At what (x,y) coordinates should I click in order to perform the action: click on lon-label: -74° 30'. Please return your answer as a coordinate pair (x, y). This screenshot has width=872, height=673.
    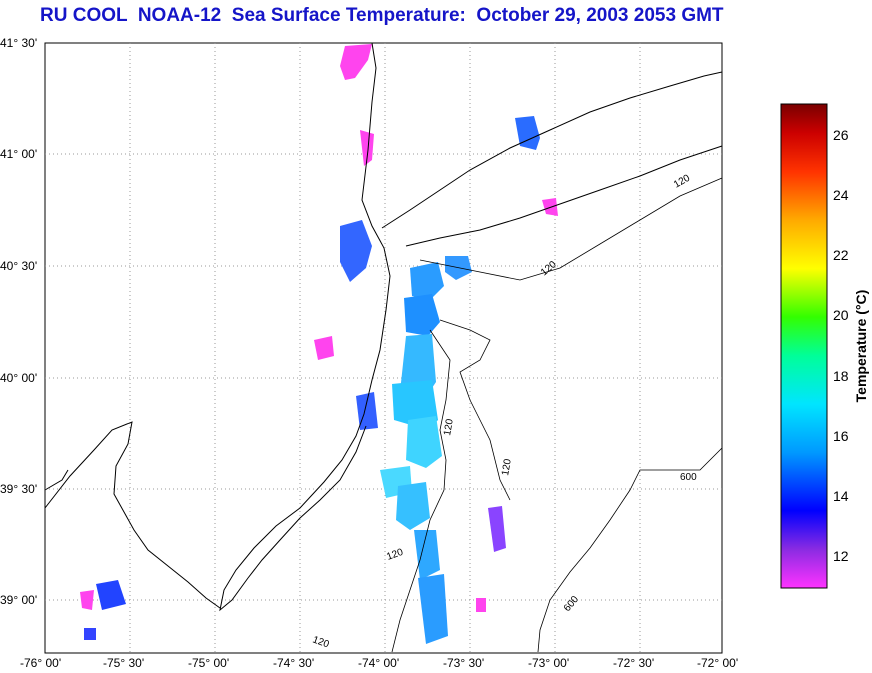
    Looking at the image, I should click on (293, 663).